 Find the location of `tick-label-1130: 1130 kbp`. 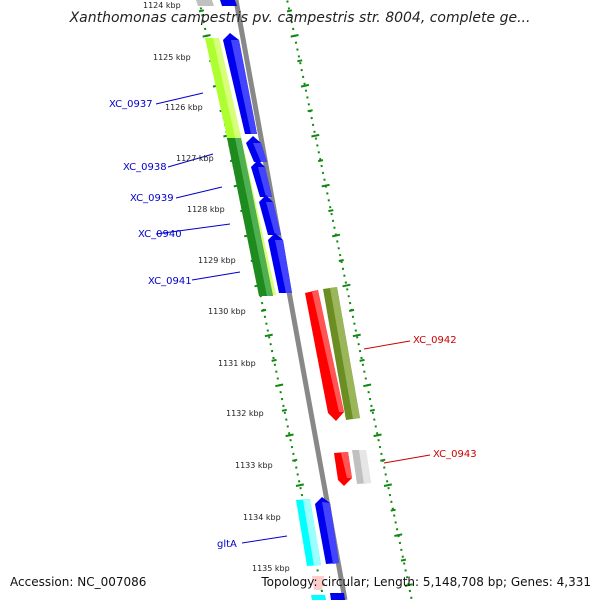

tick-label-1130: 1130 kbp is located at coordinates (227, 311).